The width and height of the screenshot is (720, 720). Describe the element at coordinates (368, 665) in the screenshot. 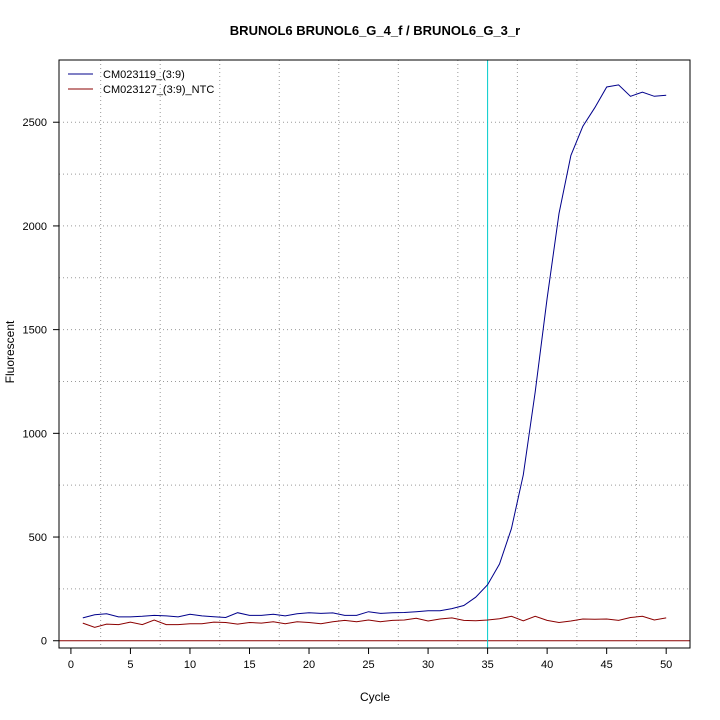

I see `x-tick-label: 25` at that location.